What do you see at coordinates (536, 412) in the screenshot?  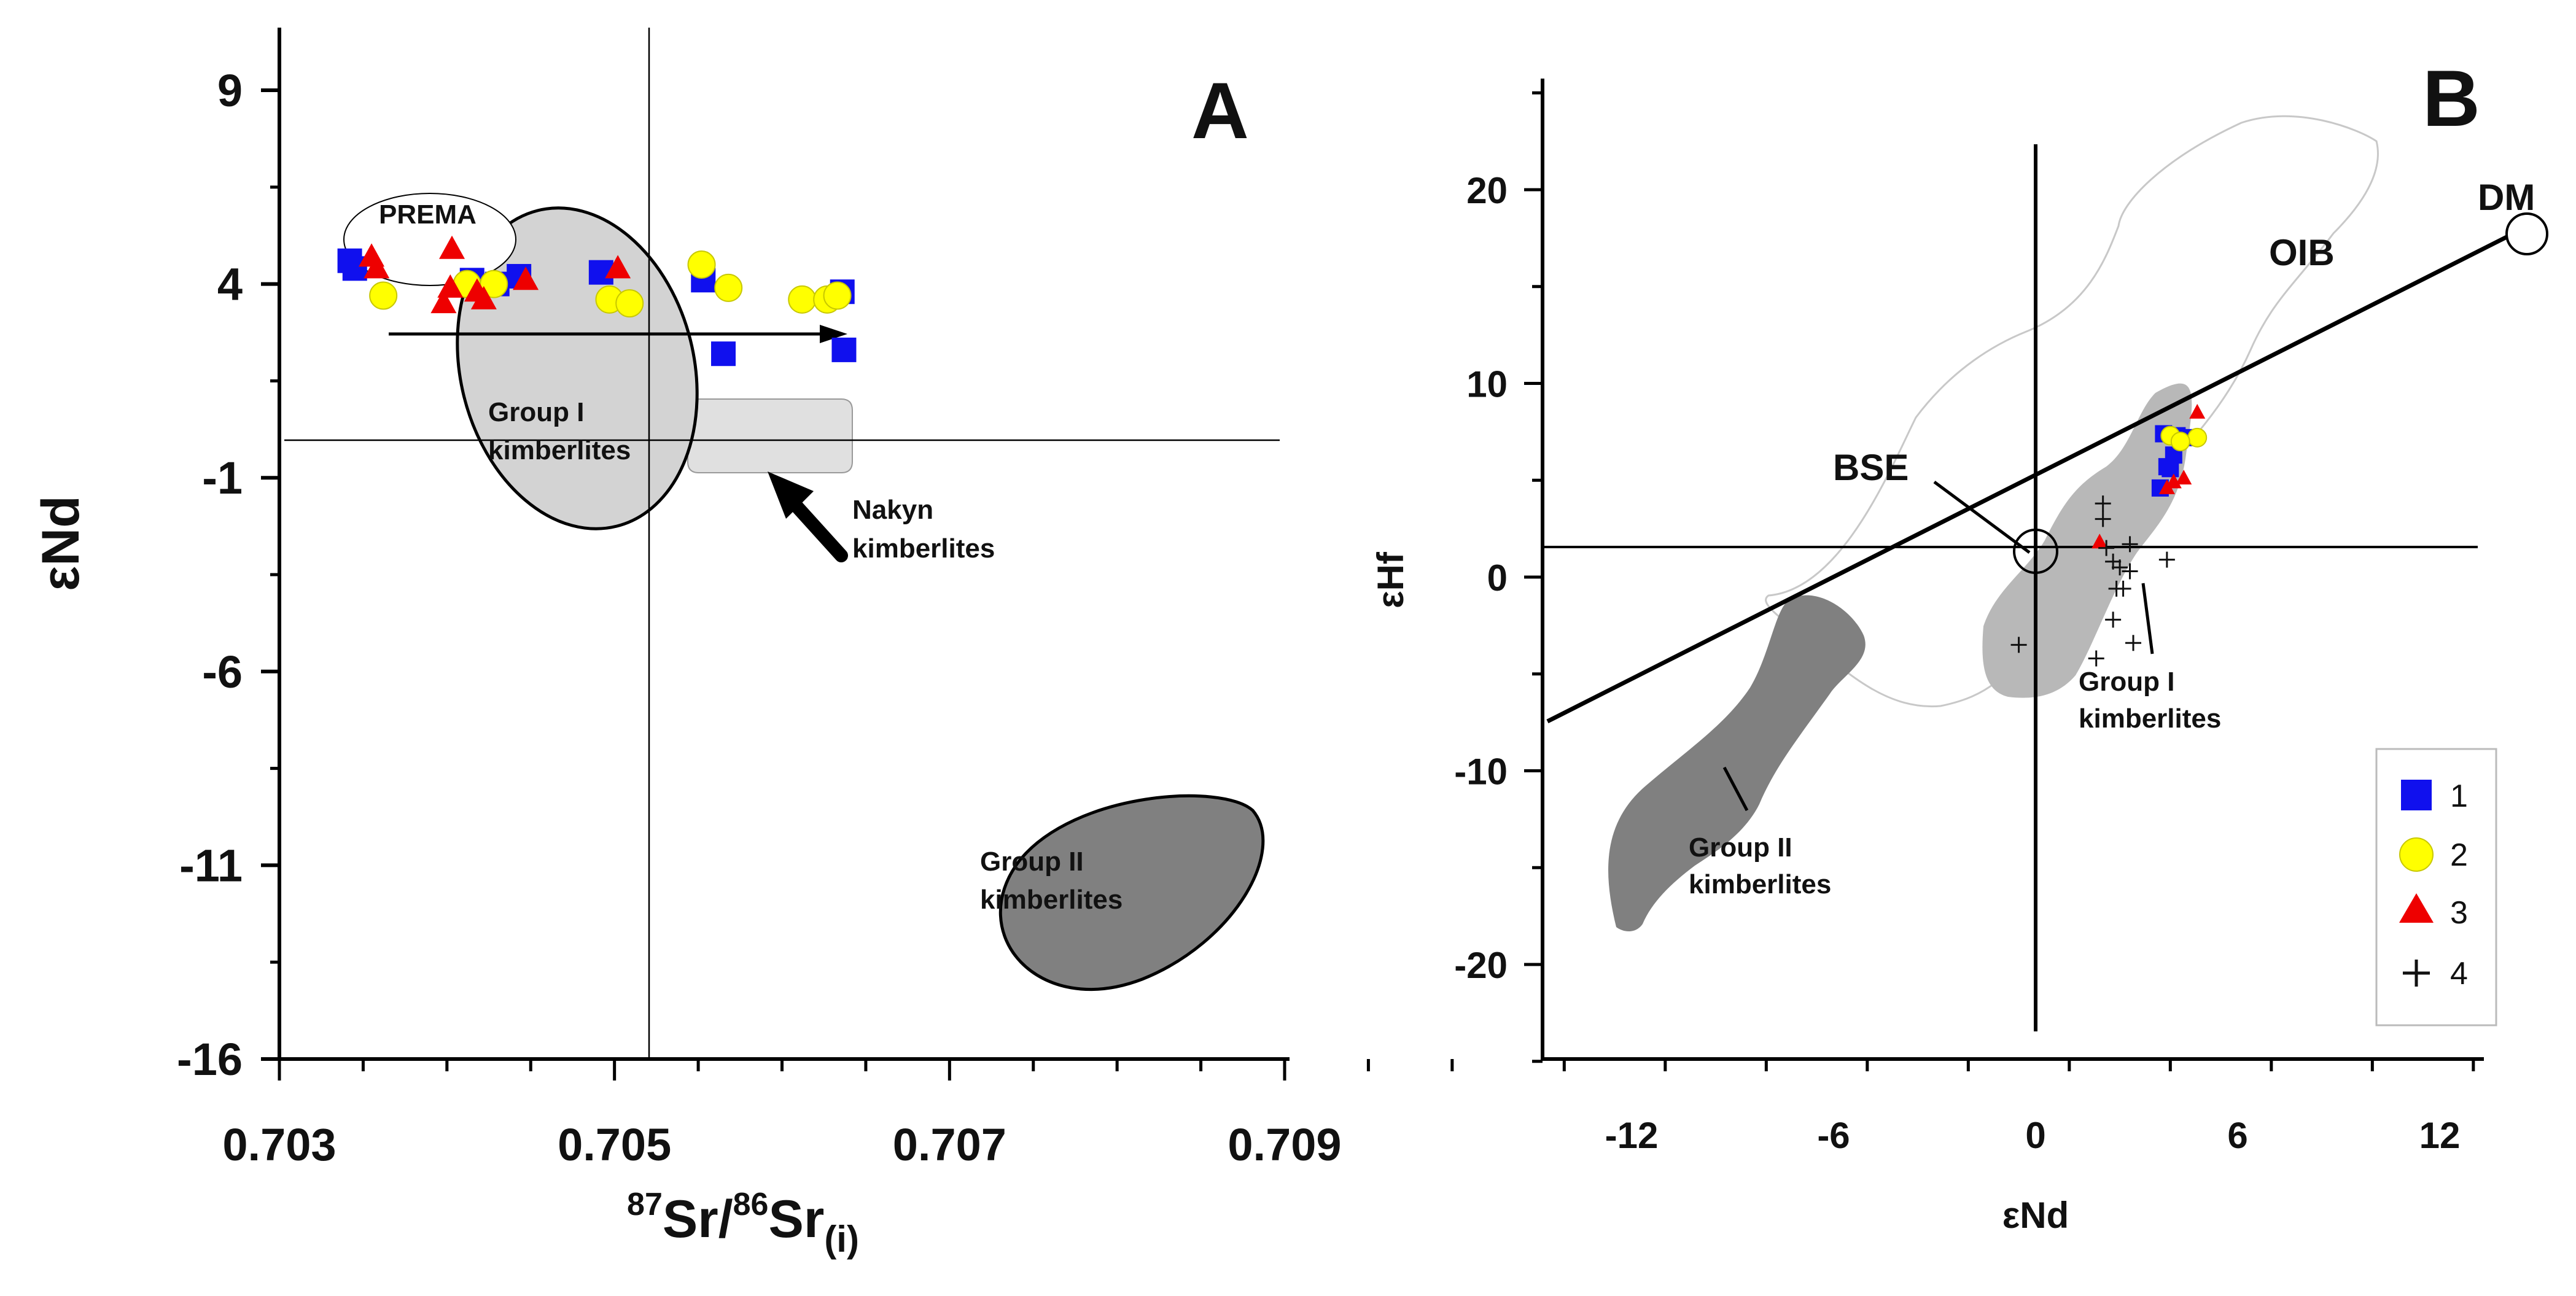 I see `group-i-label-line1: Group I` at bounding box center [536, 412].